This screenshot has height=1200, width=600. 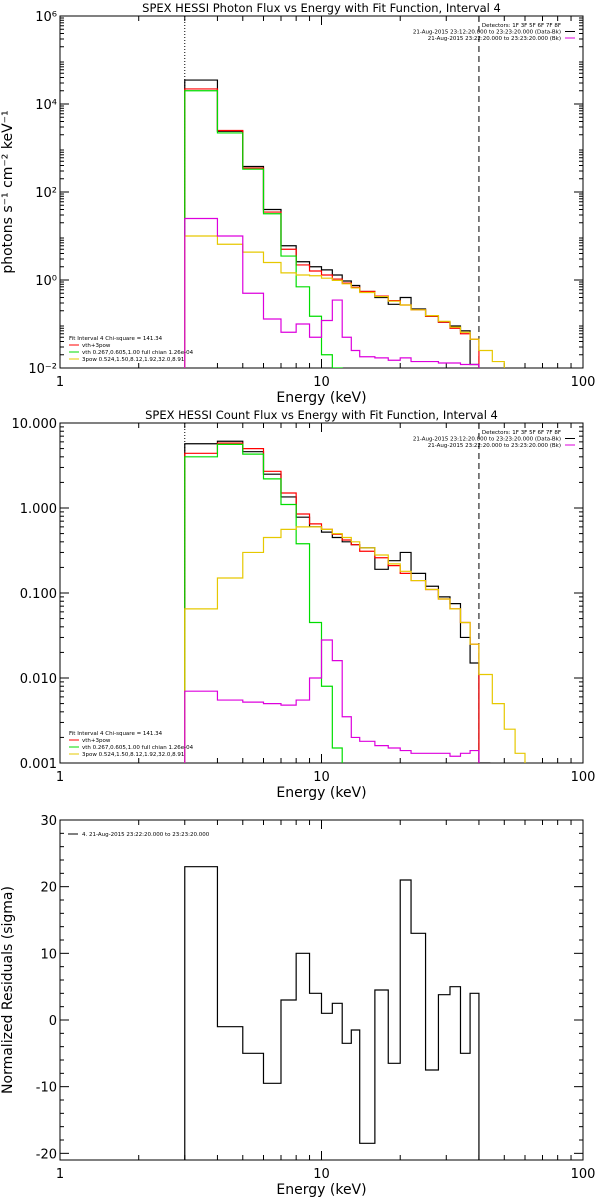 What do you see at coordinates (38, 509) in the screenshot?
I see `y-tick-label: 1.000` at bounding box center [38, 509].